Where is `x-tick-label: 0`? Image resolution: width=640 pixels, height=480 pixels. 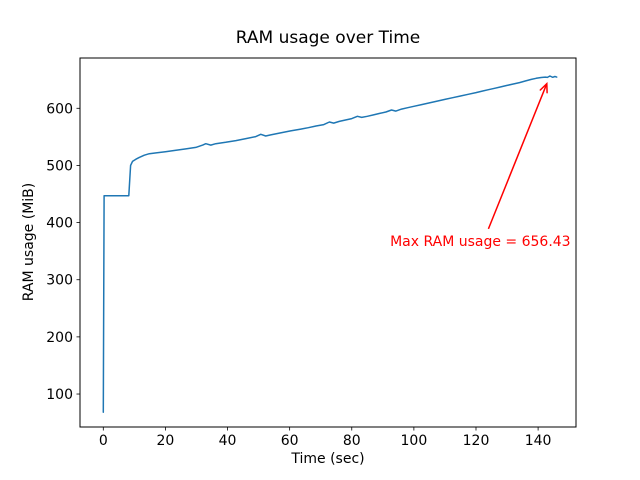 x-tick-label: 0 is located at coordinates (103, 441).